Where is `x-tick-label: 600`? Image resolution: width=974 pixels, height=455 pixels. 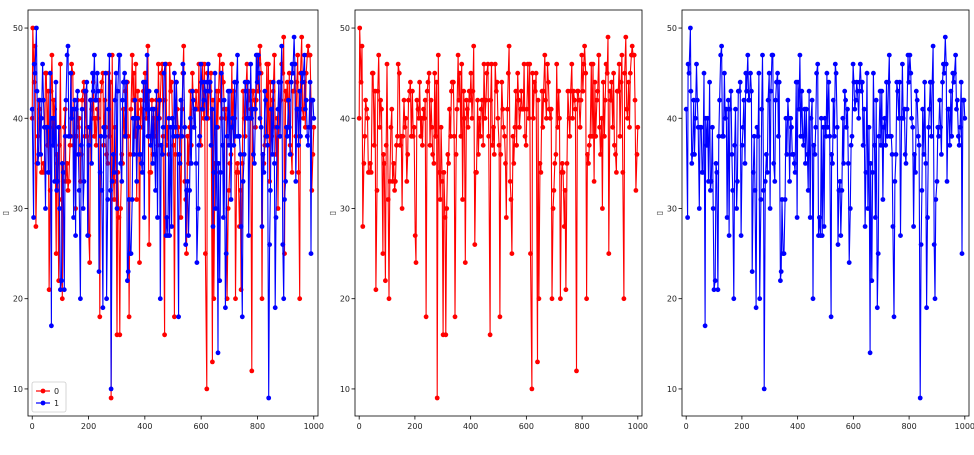 x-tick-label: 600 is located at coordinates (201, 426).